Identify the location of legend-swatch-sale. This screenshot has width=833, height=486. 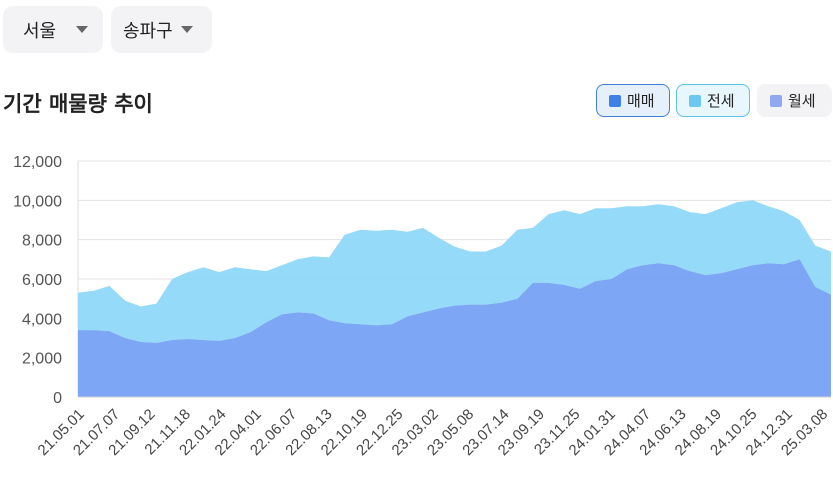
(615, 100).